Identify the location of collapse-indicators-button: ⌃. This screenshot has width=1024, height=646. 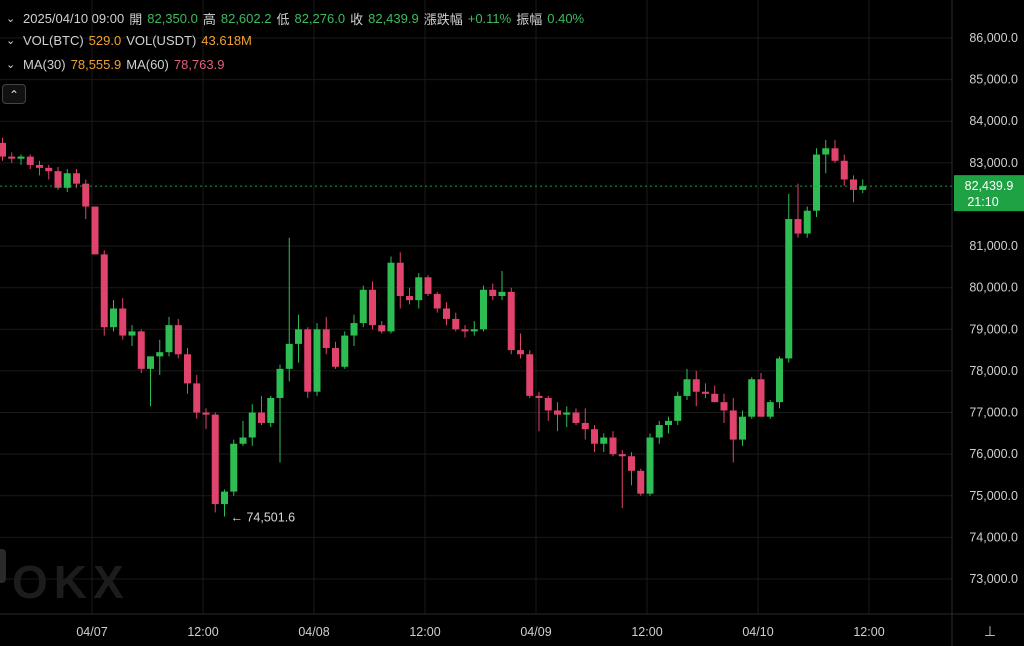
(14, 94).